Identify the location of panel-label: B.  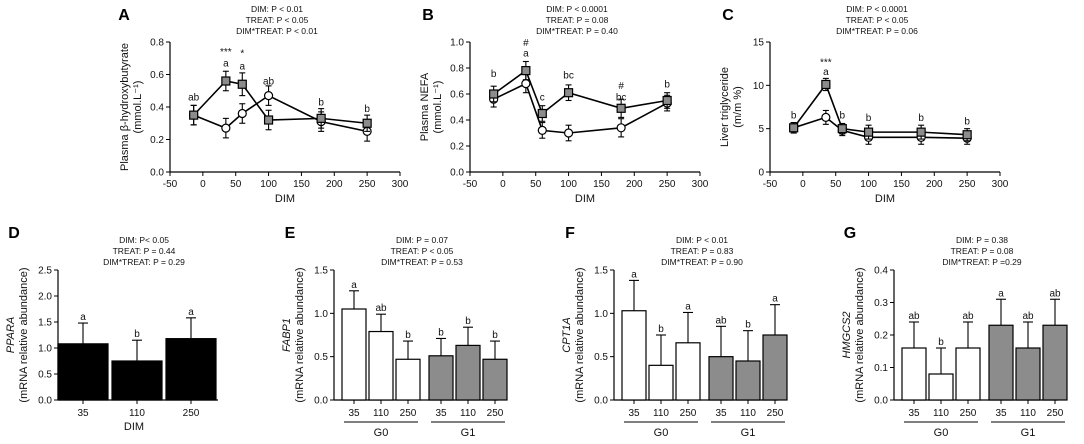
(428, 15).